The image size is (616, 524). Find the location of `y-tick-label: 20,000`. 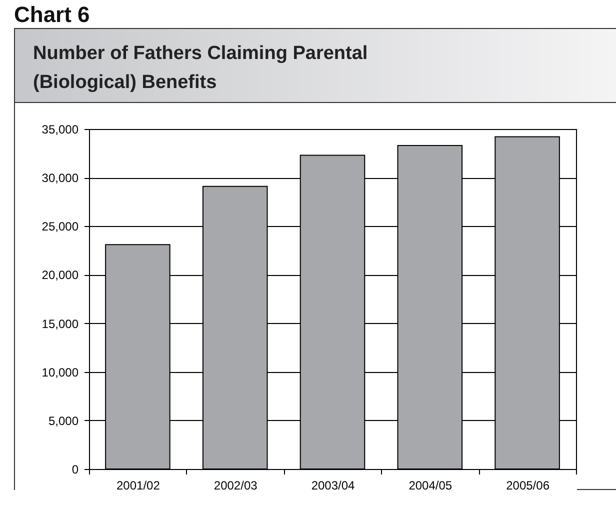

y-tick-label: 20,000 is located at coordinates (60, 275).